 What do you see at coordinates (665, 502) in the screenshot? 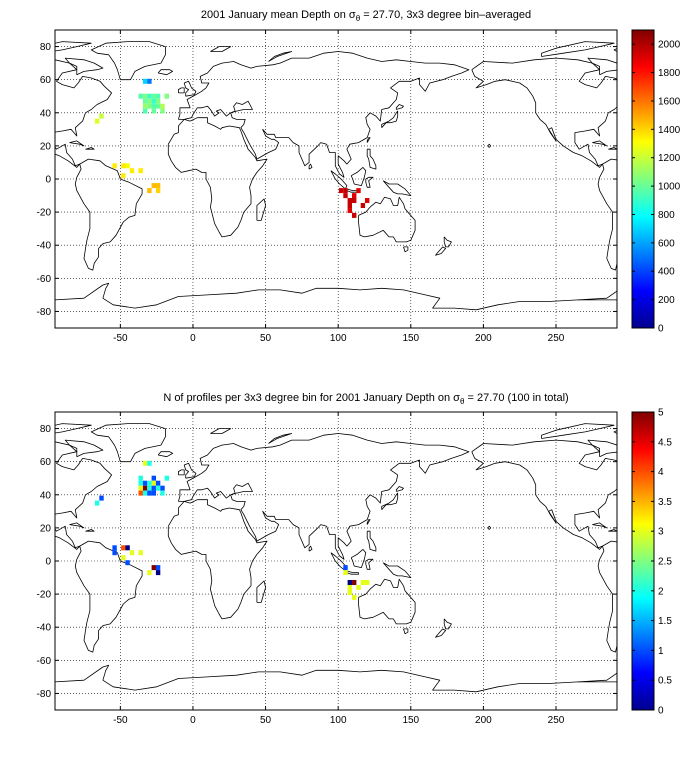
I see `count-map-colorbar-tick-label: 3.5` at bounding box center [665, 502].